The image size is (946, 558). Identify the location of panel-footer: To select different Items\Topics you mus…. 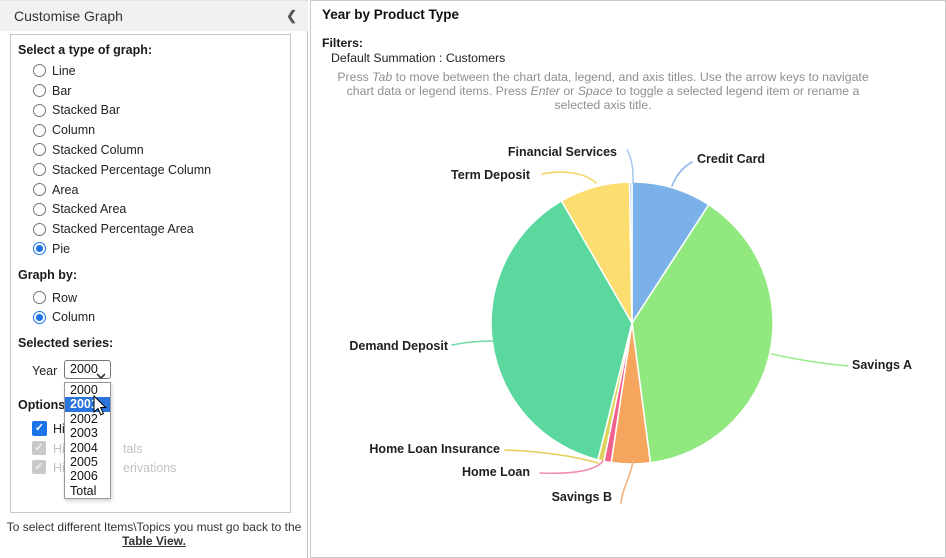
(154, 534).